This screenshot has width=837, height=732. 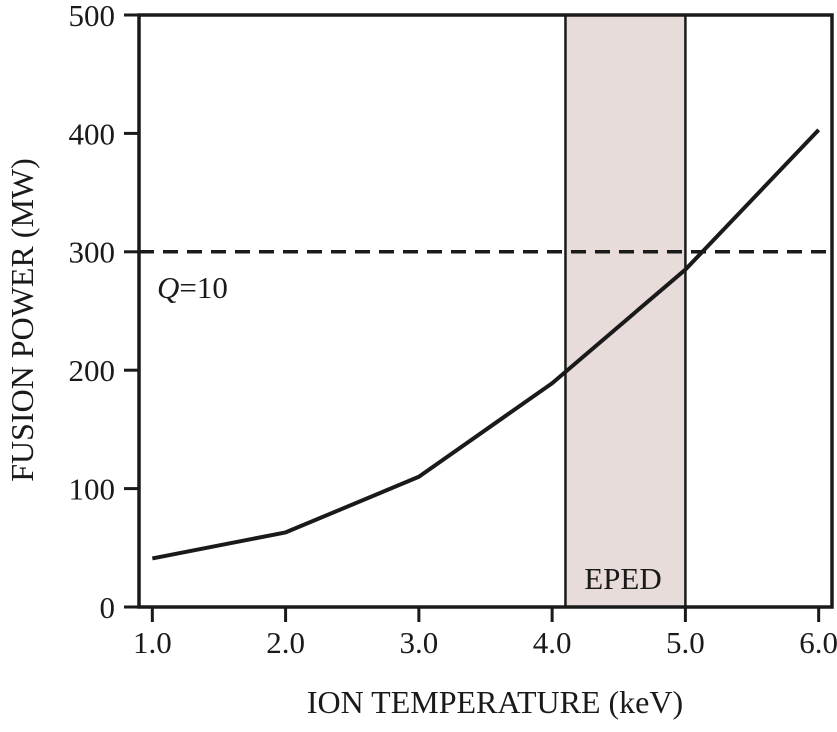 What do you see at coordinates (168, 287) in the screenshot?
I see `q10-label-italic: Q` at bounding box center [168, 287].